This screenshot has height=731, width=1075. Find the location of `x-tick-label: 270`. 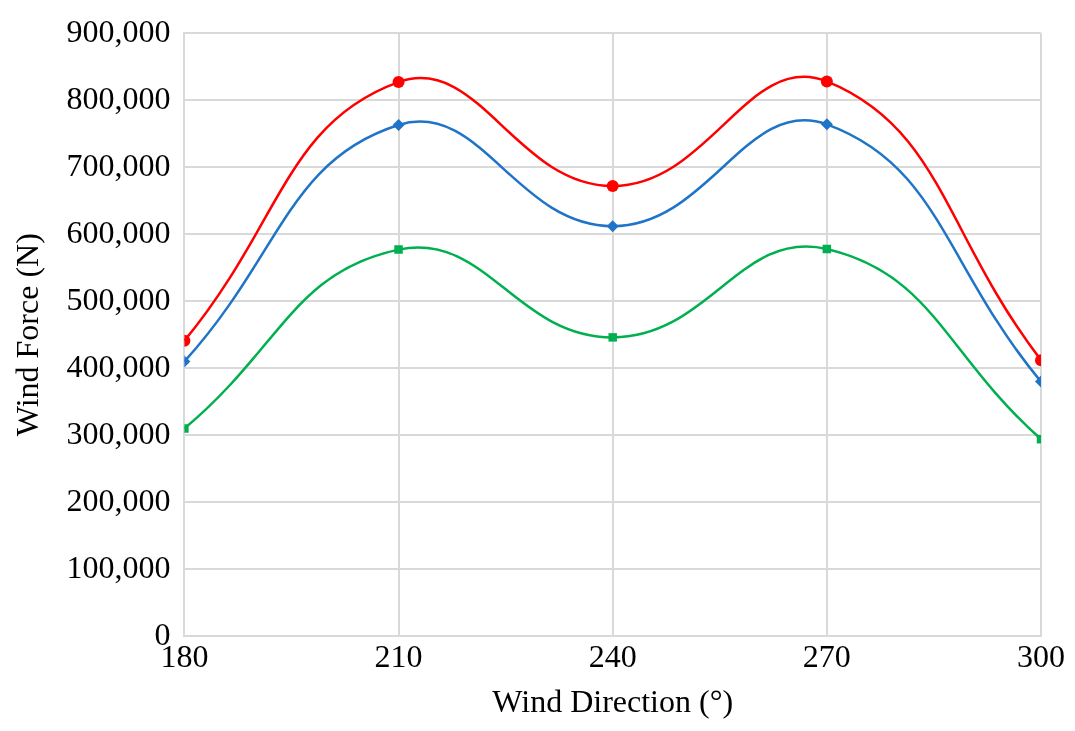

x-tick-label: 270 is located at coordinates (826, 655).